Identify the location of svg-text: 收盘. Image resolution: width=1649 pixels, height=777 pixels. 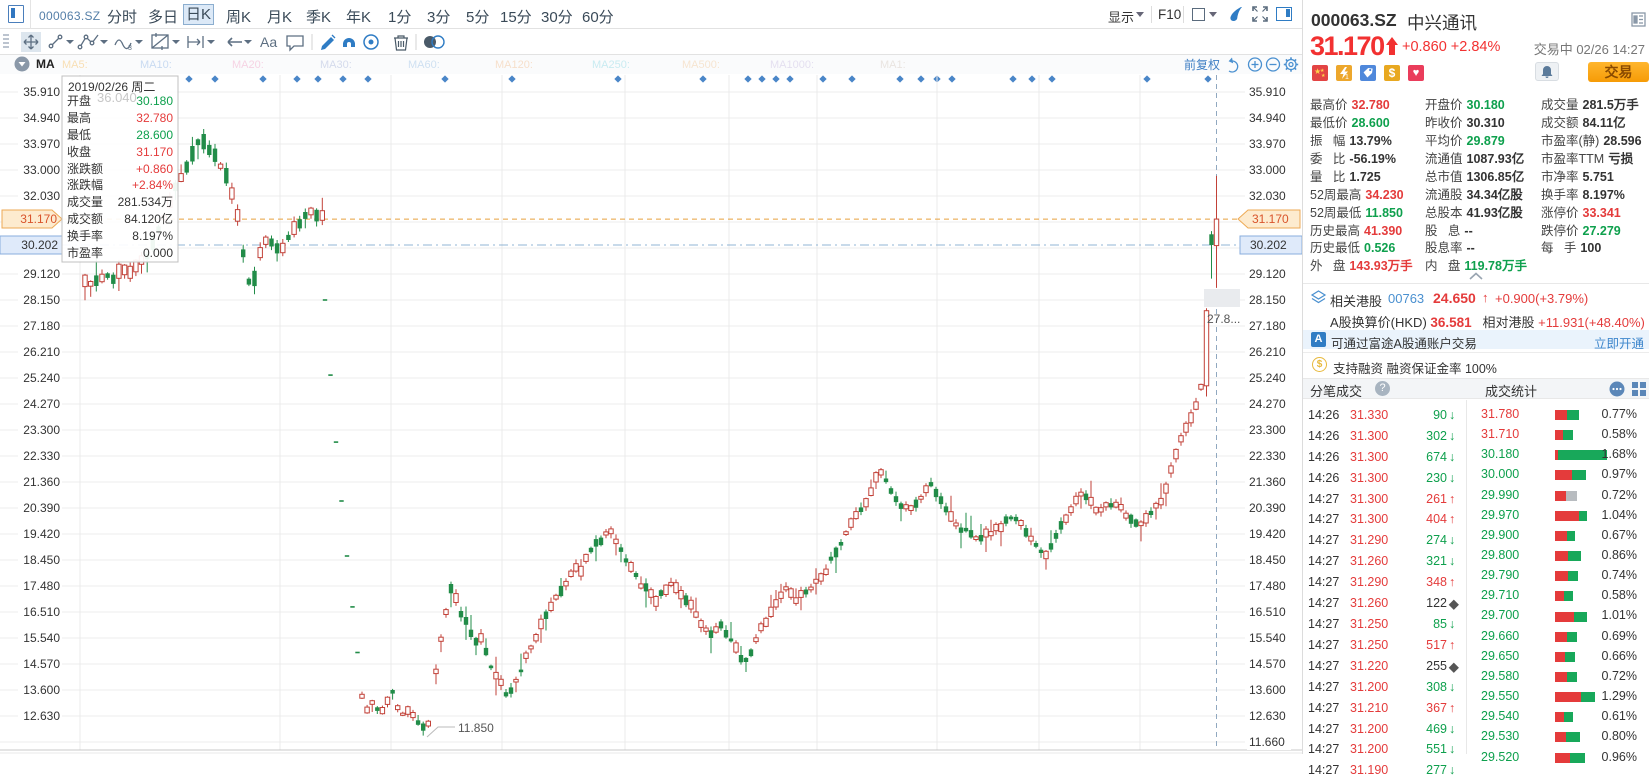
(79, 151).